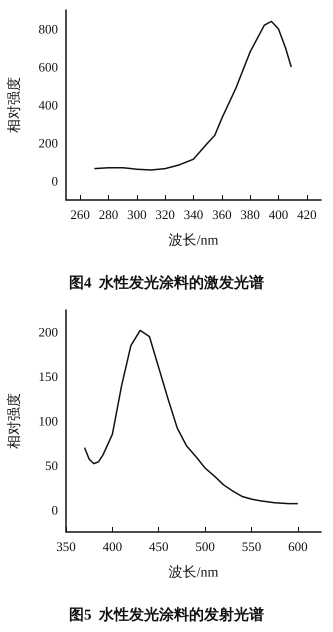 This screenshot has width=333, height=632. Describe the element at coordinates (51, 465) in the screenshot. I see `y-tick-label: 50` at that location.